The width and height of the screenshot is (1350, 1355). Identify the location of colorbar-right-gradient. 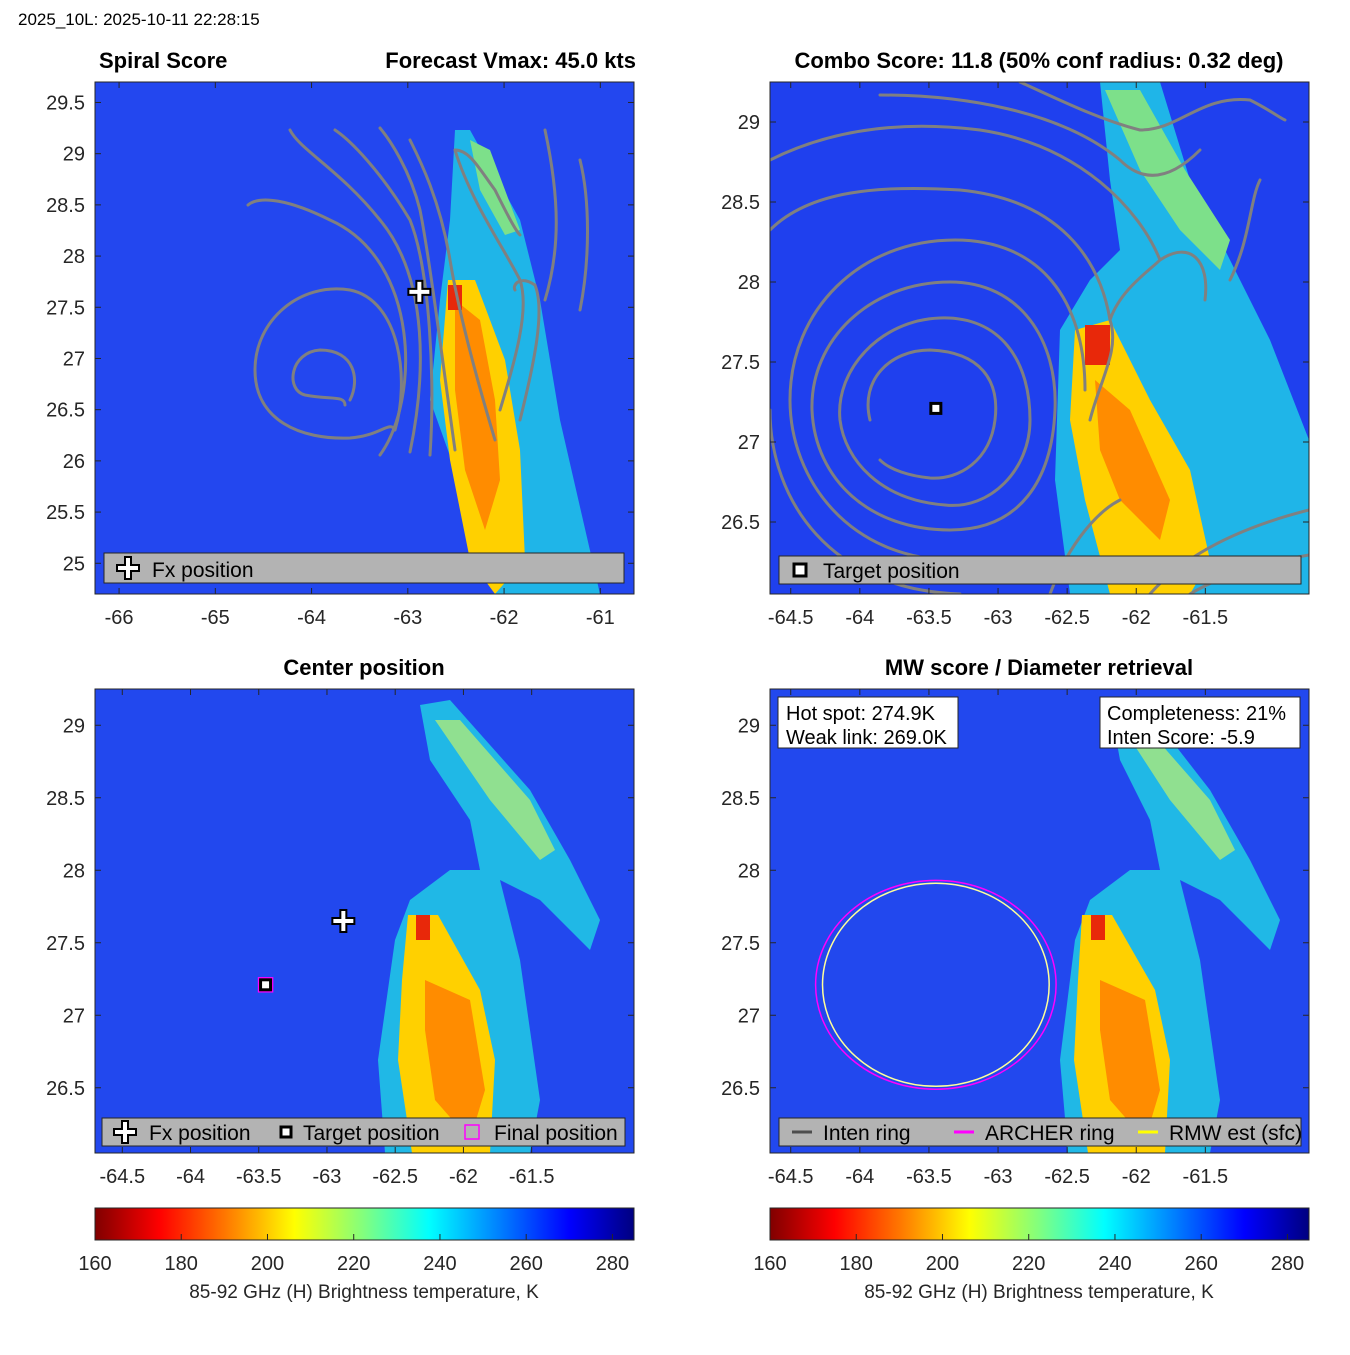
(1039, 1224).